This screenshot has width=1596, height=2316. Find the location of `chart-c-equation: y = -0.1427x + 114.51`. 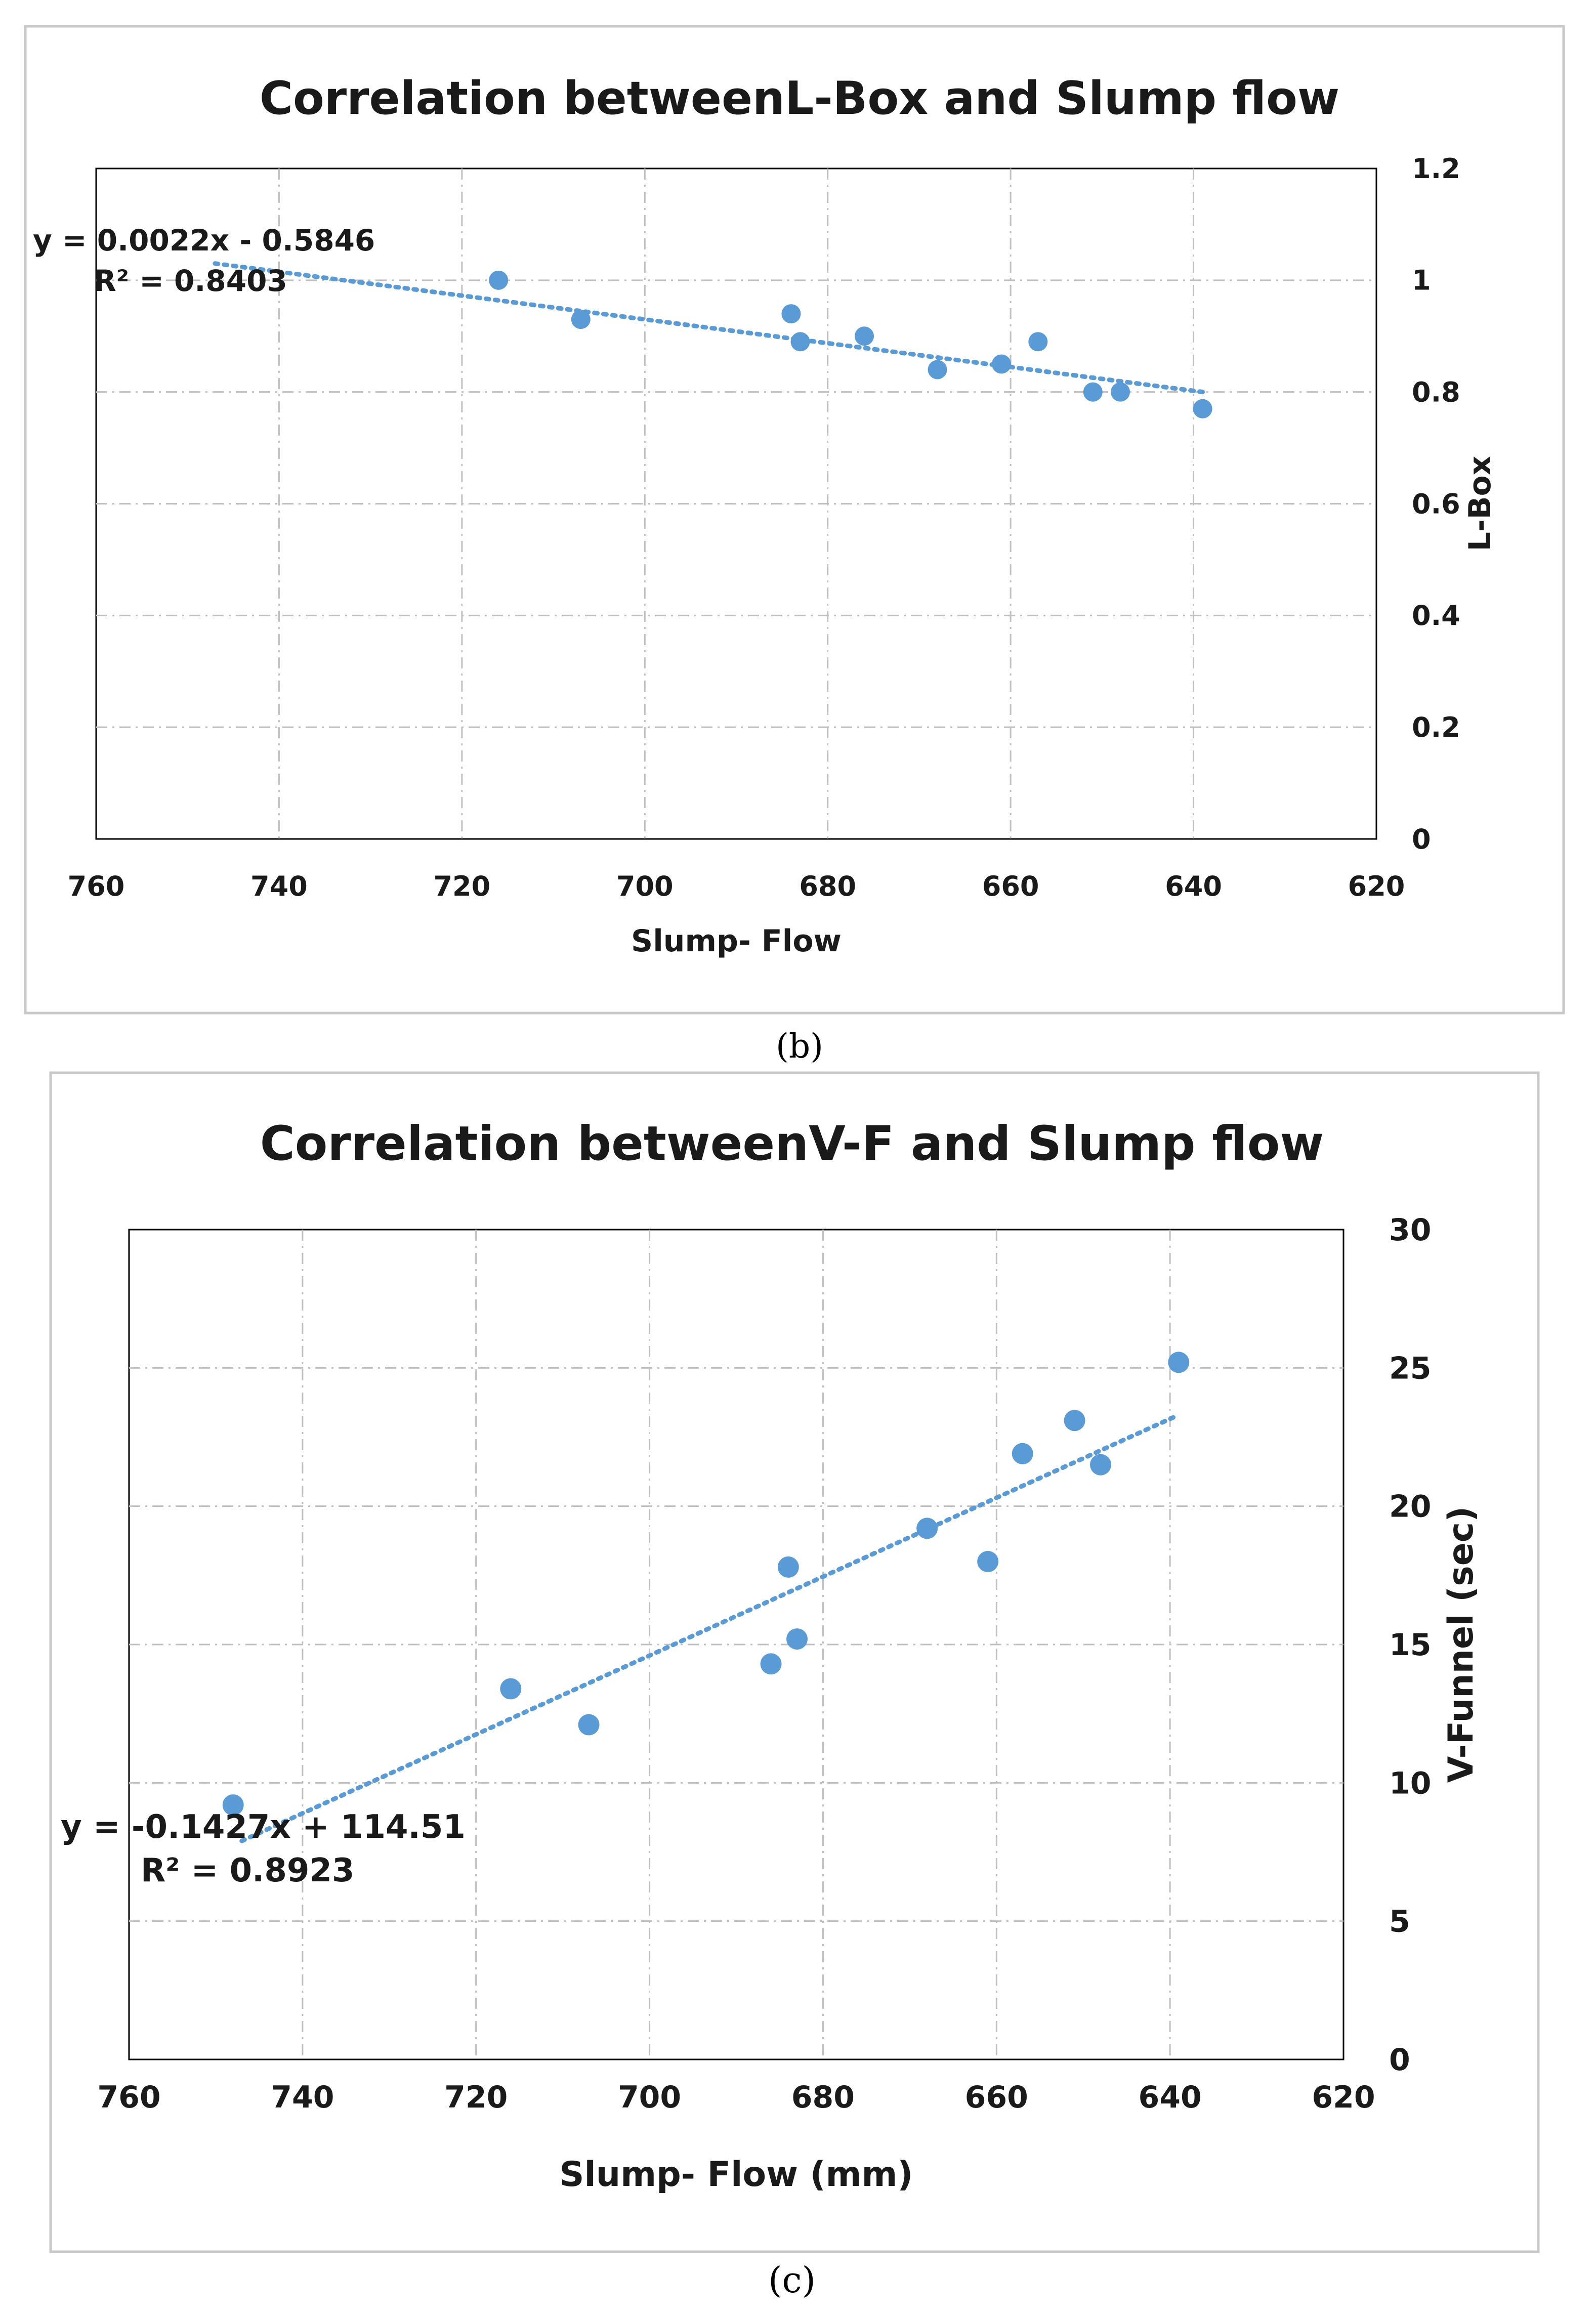

chart-c-equation: y = -0.1427x + 114.51 is located at coordinates (263, 1827).